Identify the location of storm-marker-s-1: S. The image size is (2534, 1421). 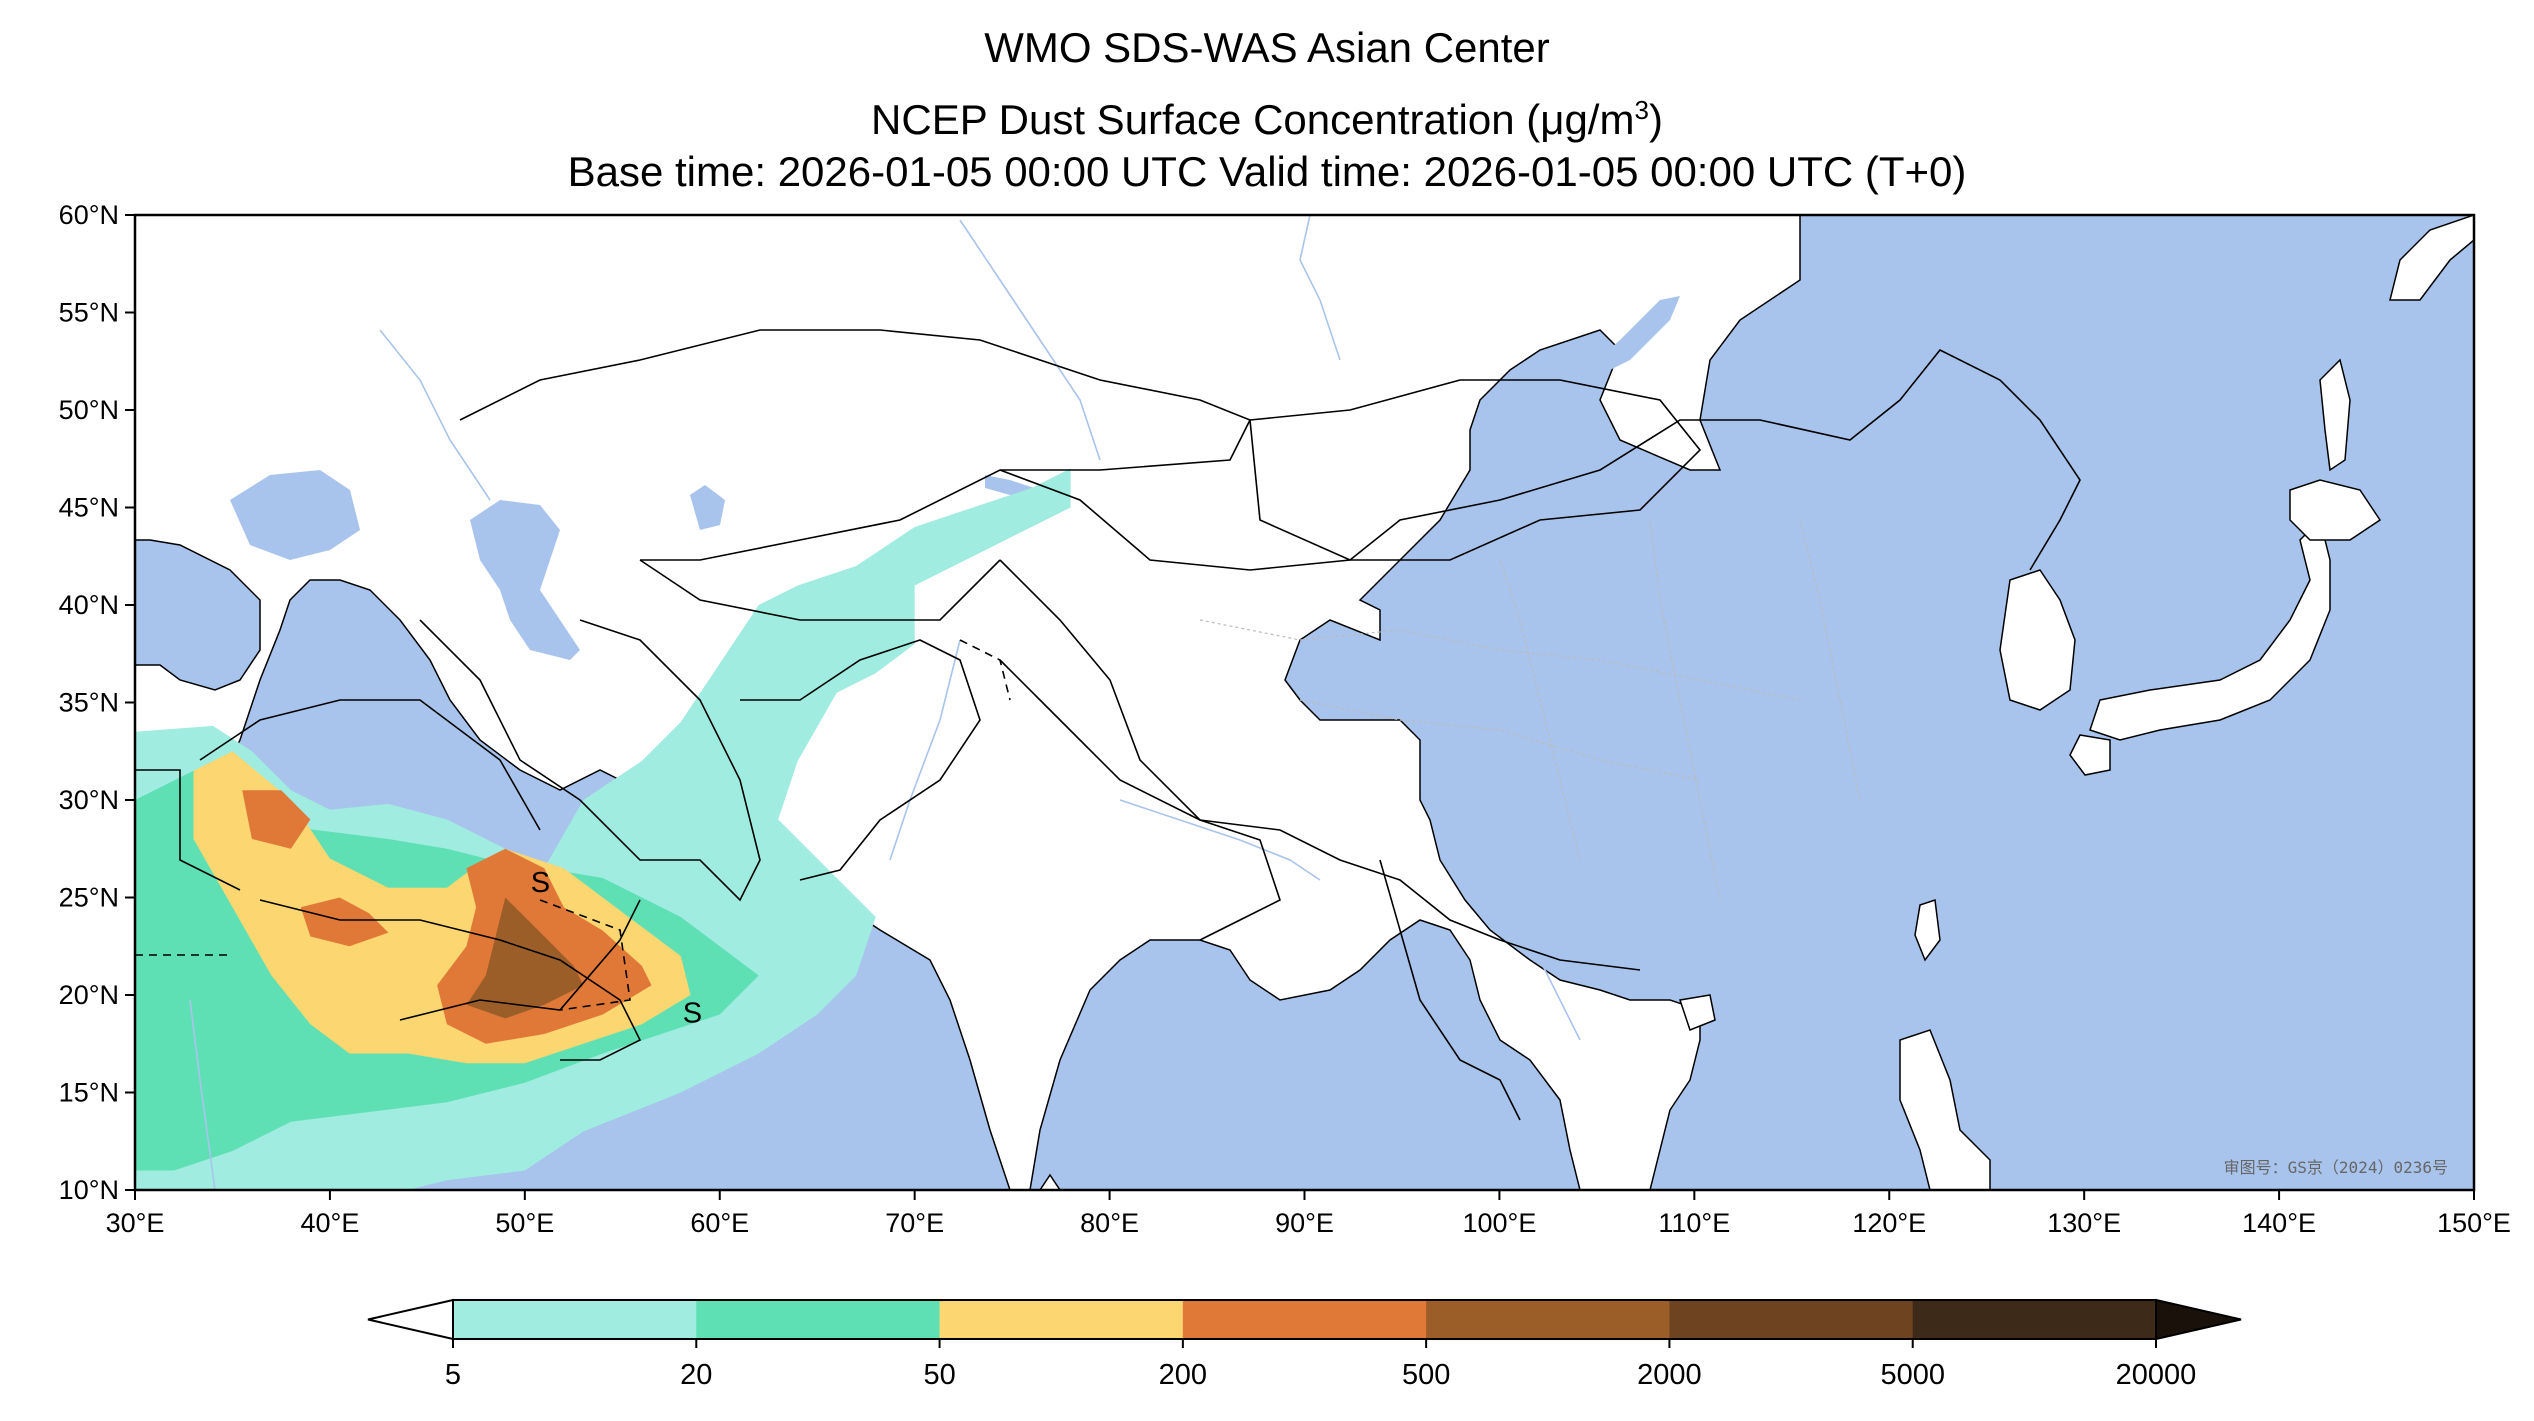
(540, 883).